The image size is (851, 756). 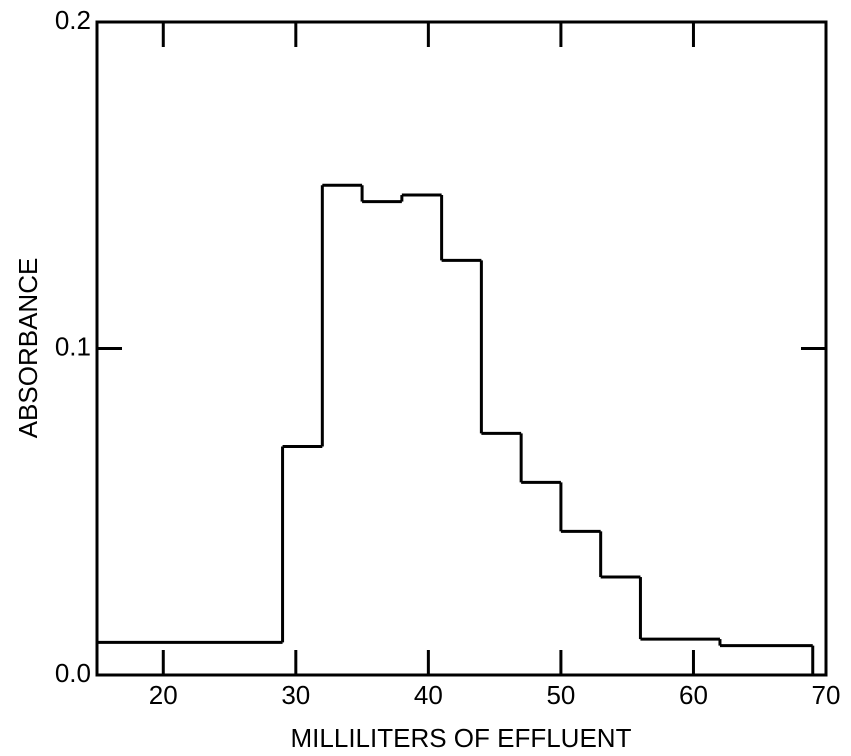 What do you see at coordinates (163, 695) in the screenshot?
I see `x-tick-label: 20` at bounding box center [163, 695].